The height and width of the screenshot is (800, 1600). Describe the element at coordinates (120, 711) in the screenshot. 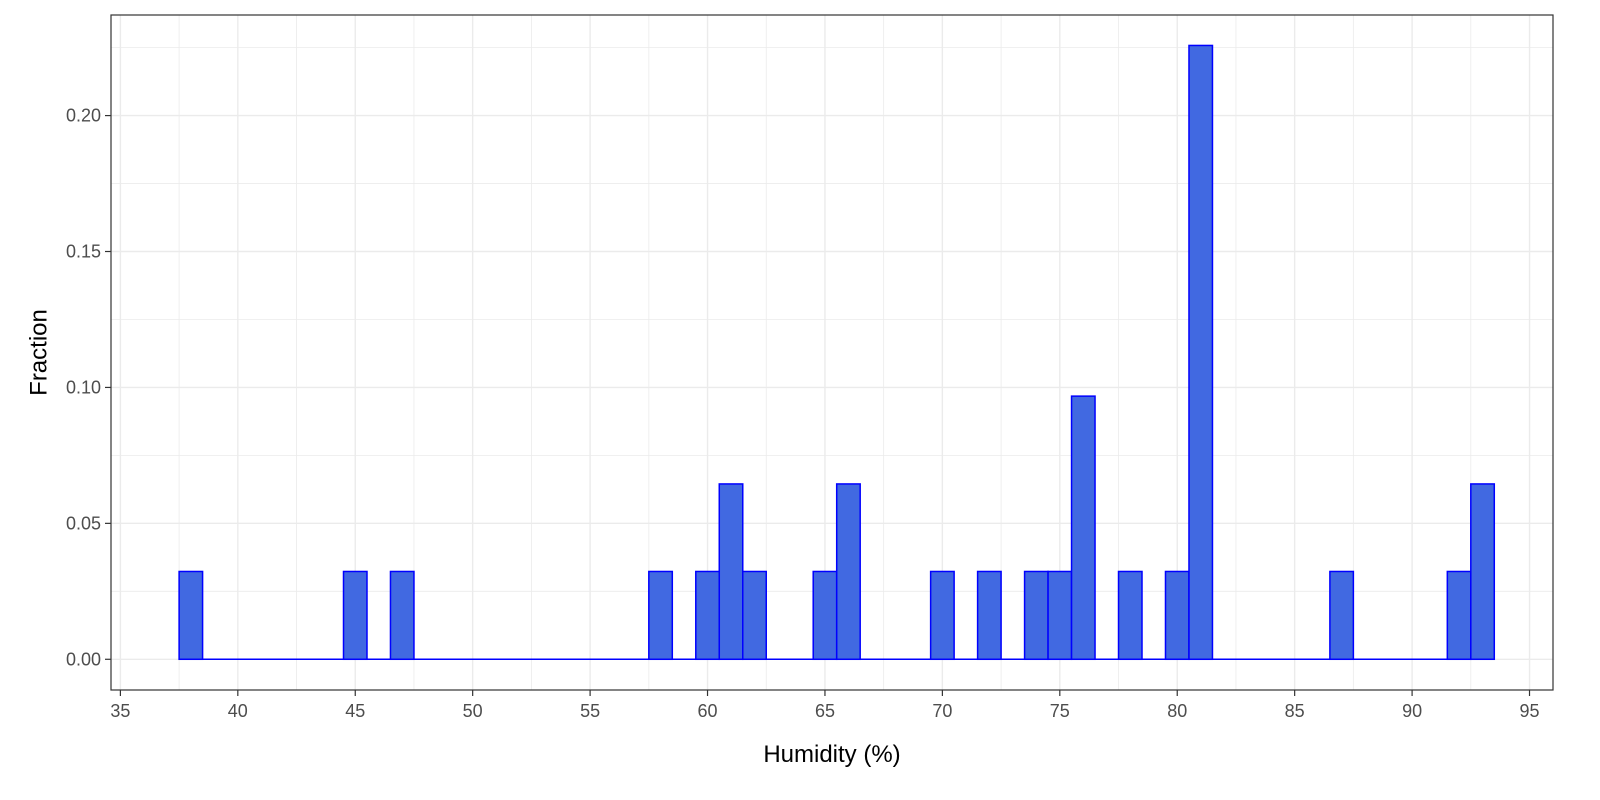

I see `x-tick-label: 35` at that location.